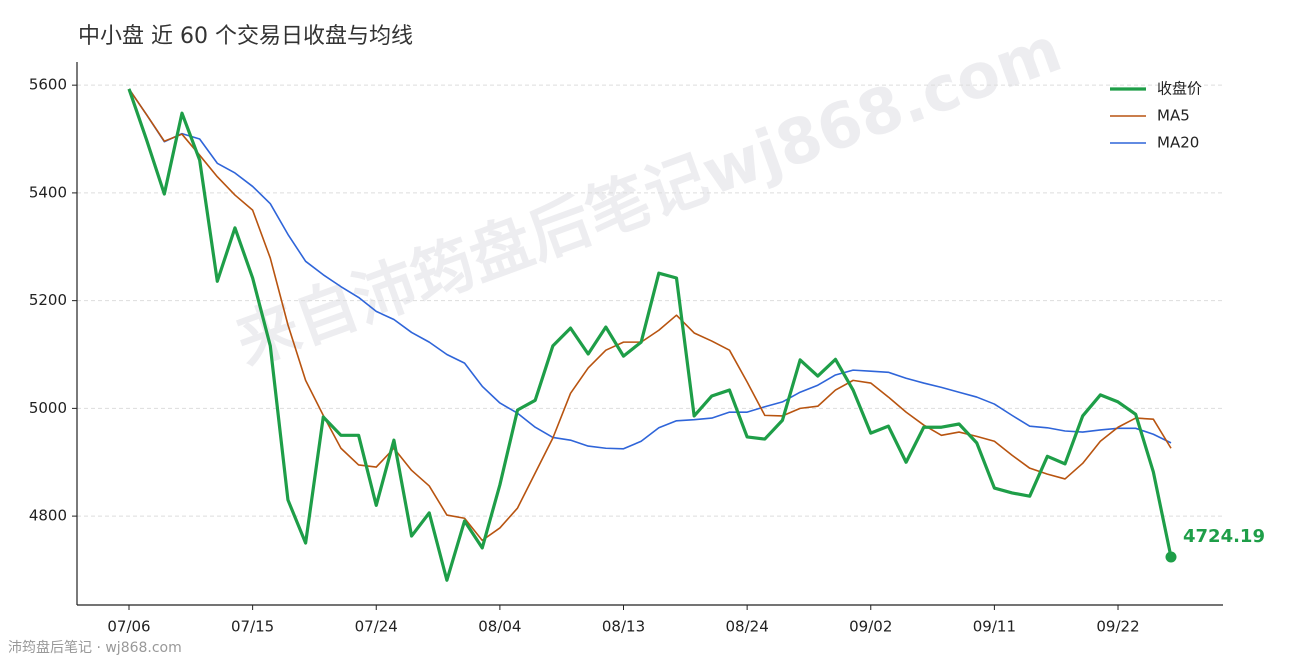 This screenshot has height=660, width=1290. Describe the element at coordinates (48, 516) in the screenshot. I see `y-tick-label: 4800` at that location.